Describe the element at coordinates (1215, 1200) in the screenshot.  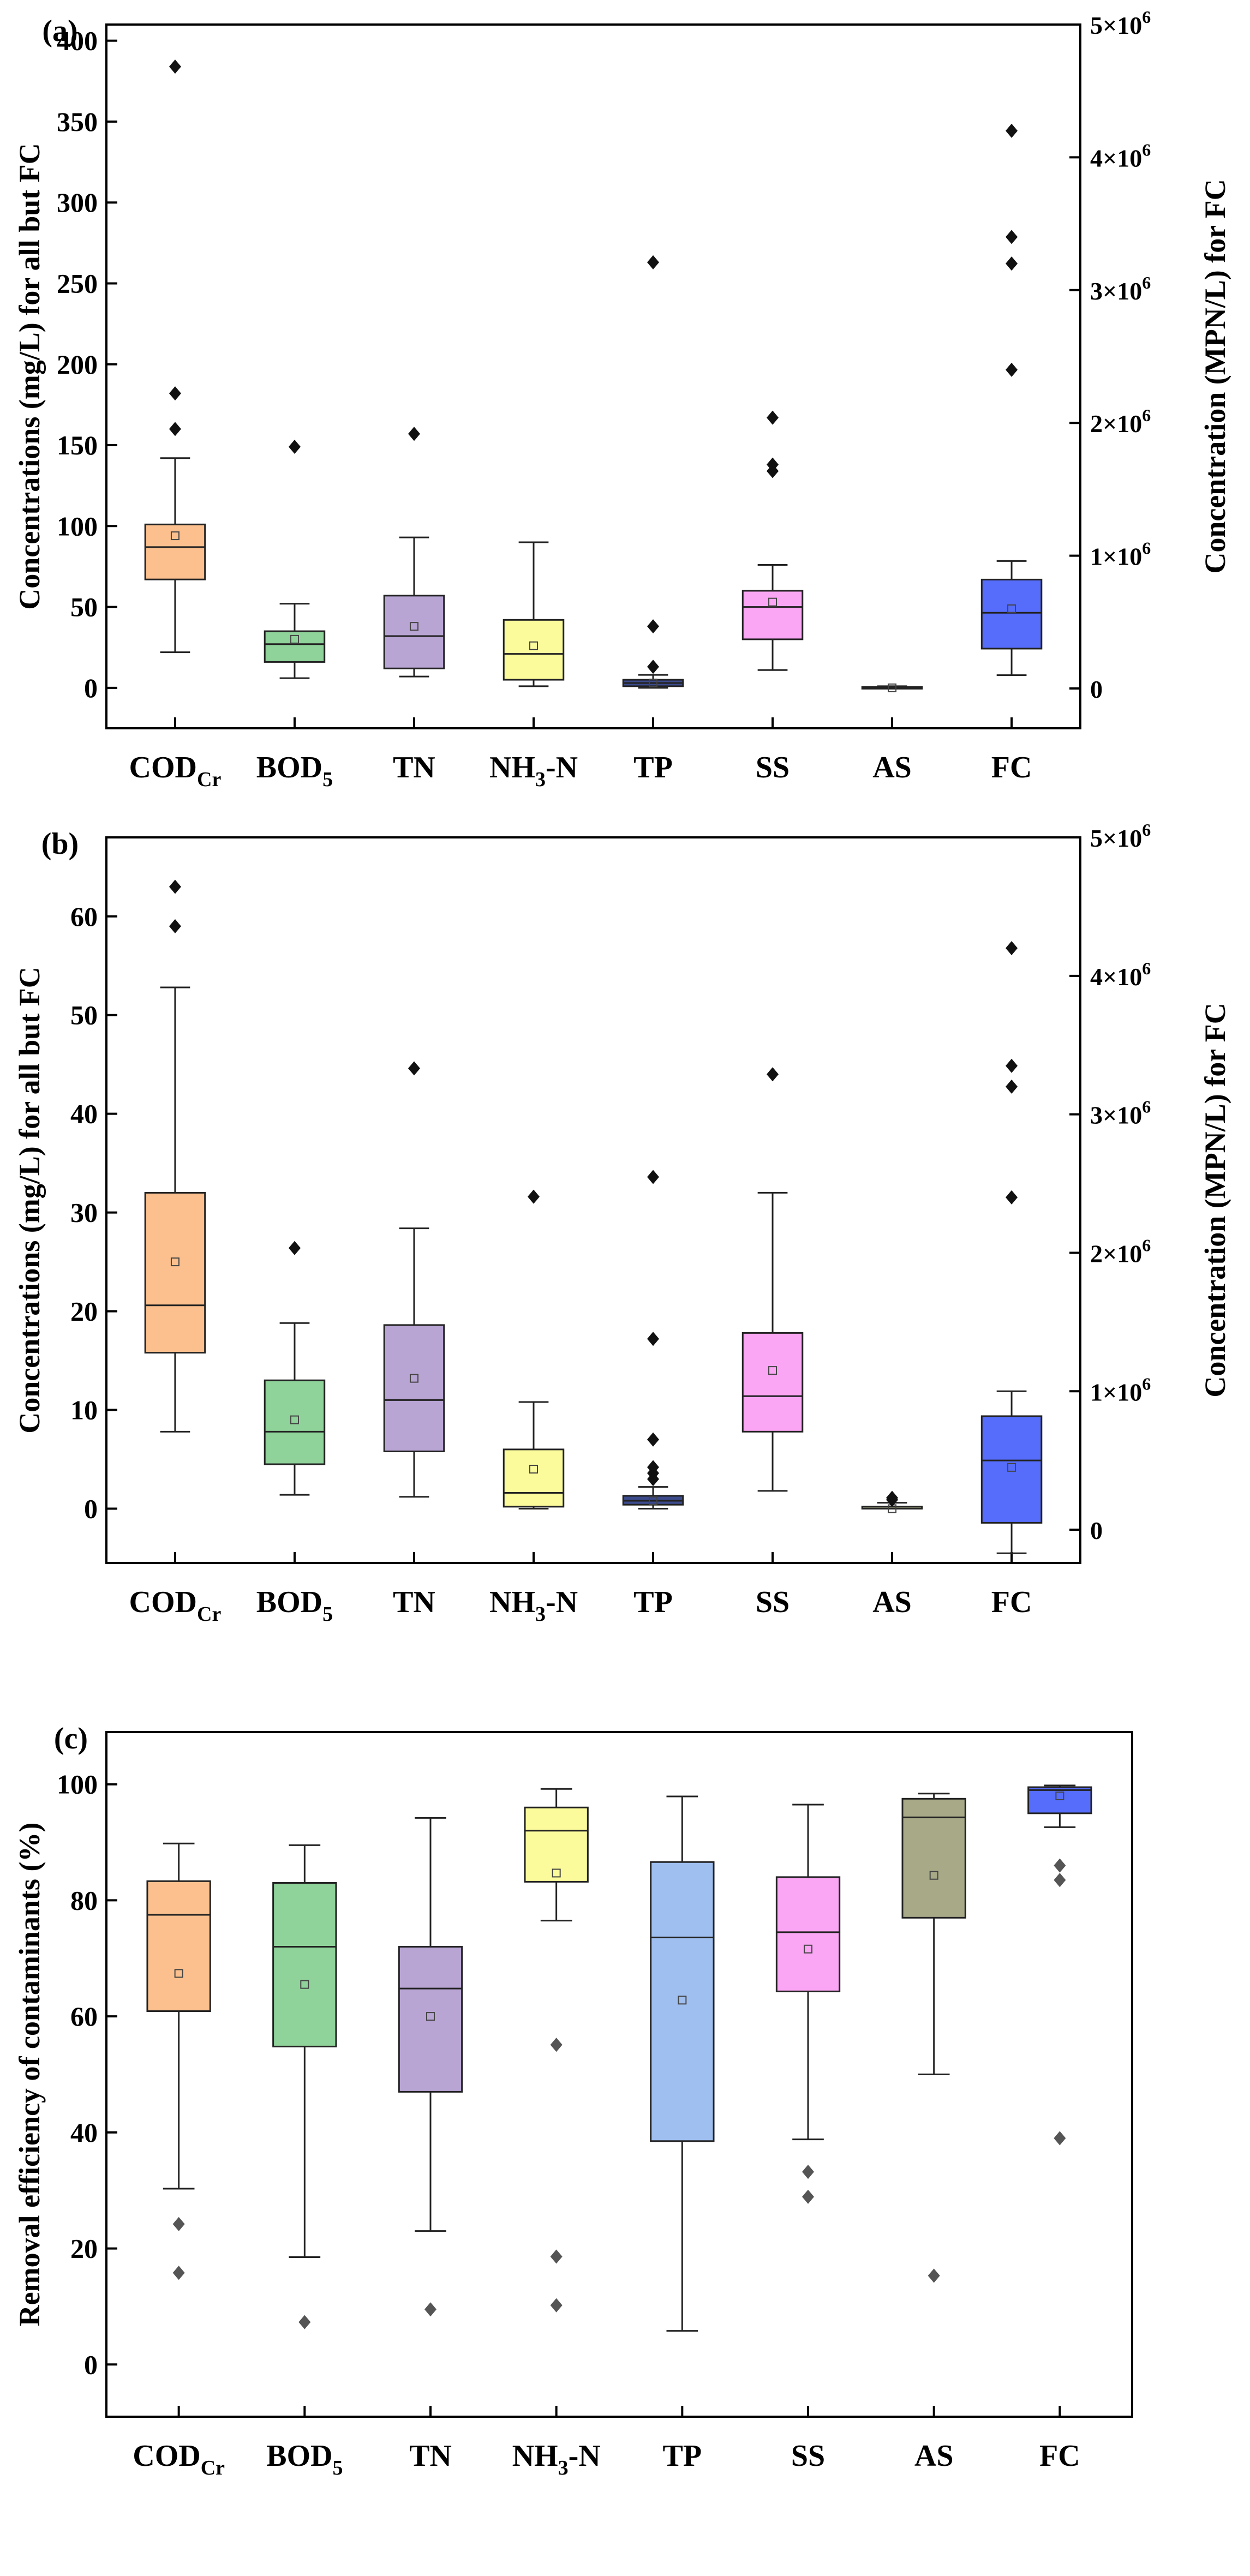
I see `y2-axis-title: Concentration (MPN/L) for FC` at that location.